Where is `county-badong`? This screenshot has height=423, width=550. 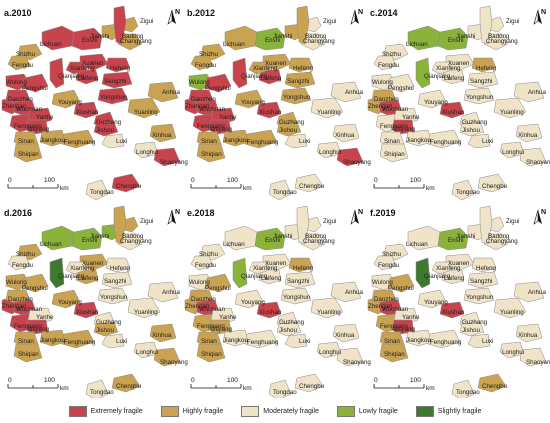 county-badong is located at coordinates (303, 25).